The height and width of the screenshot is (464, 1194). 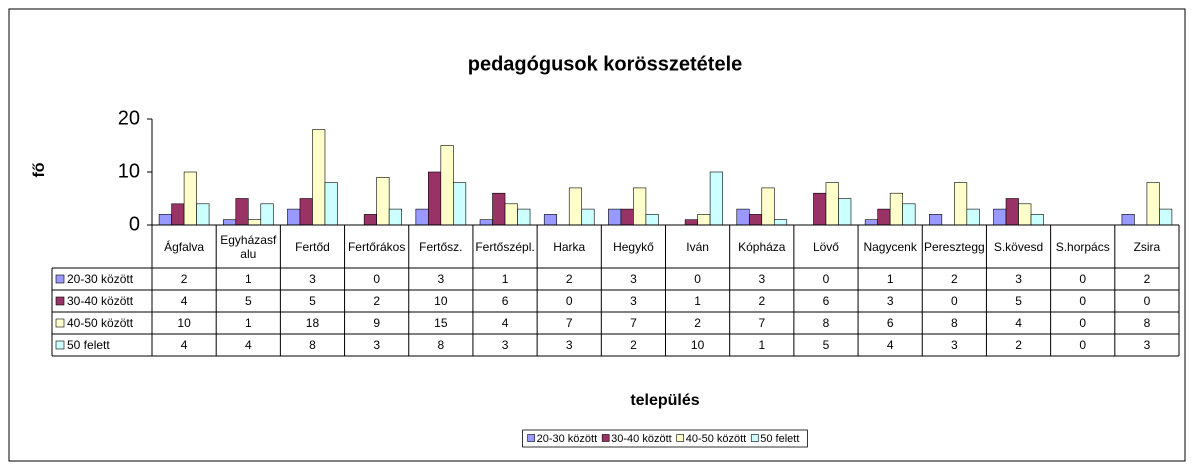 What do you see at coordinates (376, 323) in the screenshot?
I see `table-cell: 9` at bounding box center [376, 323].